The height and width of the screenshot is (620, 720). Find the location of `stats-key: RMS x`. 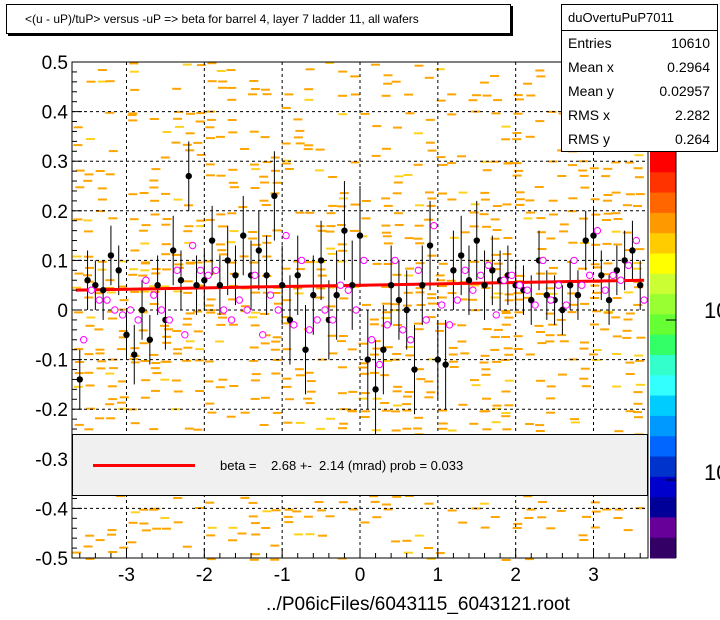

stats-key: RMS x is located at coordinates (589, 115).